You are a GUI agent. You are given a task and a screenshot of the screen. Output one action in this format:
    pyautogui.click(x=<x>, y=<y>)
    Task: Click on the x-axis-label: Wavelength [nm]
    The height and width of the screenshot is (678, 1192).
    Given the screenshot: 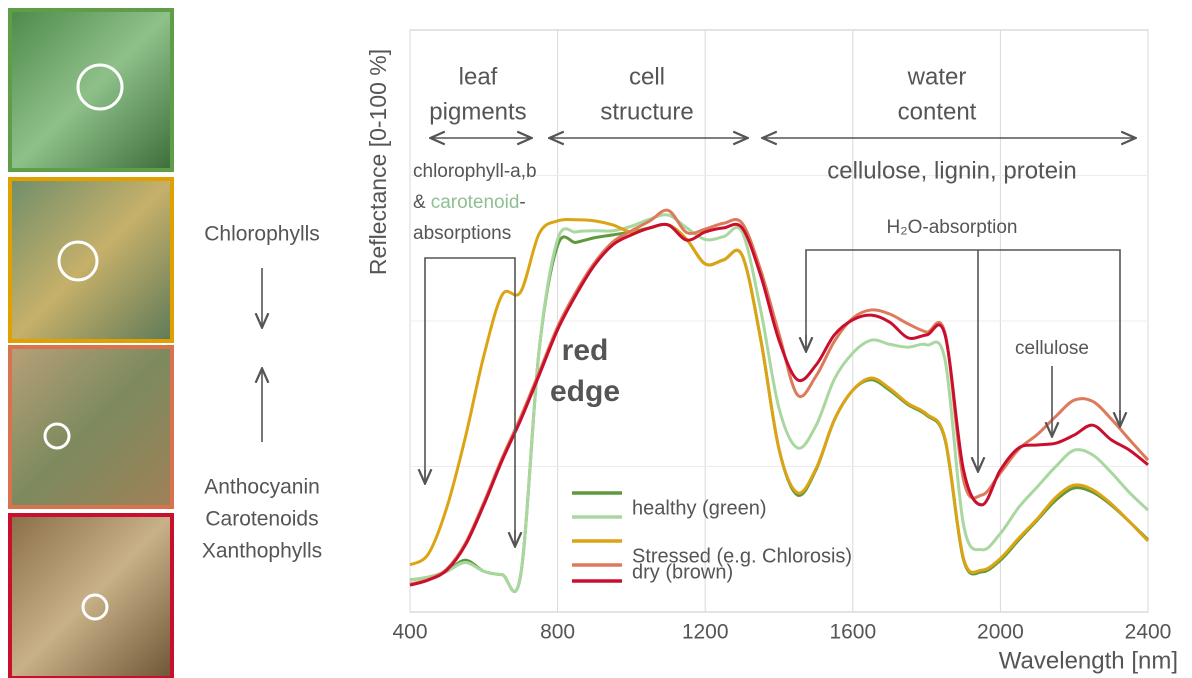 What is the action you would take?
    pyautogui.click(x=1088, y=660)
    